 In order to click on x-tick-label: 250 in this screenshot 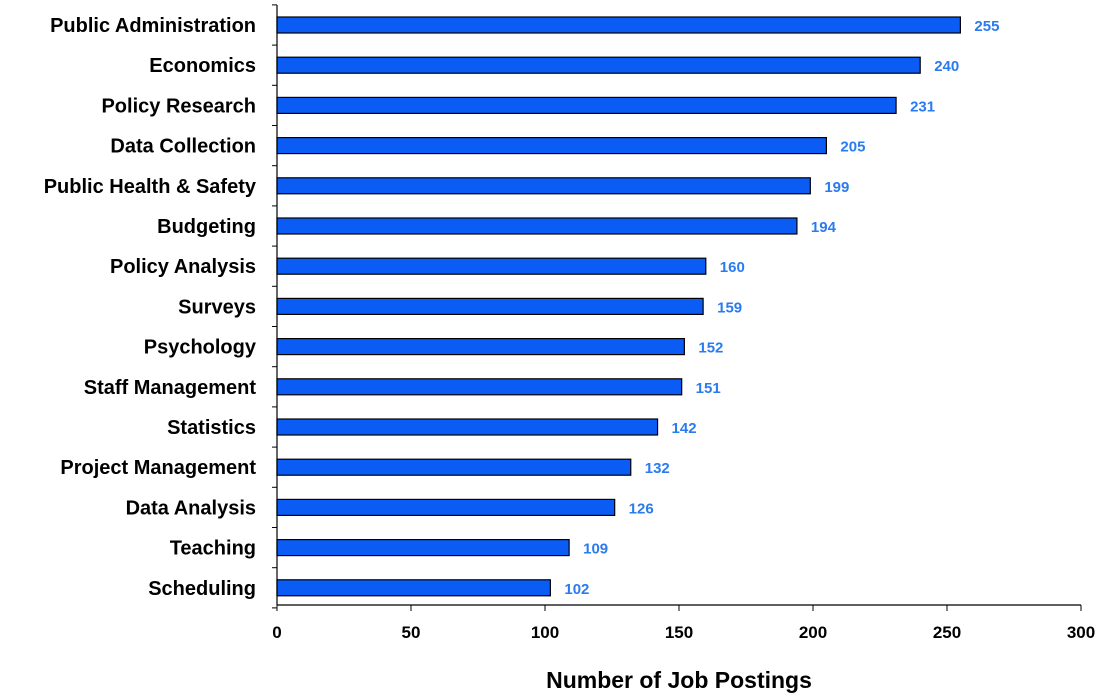, I will do `click(947, 632)`.